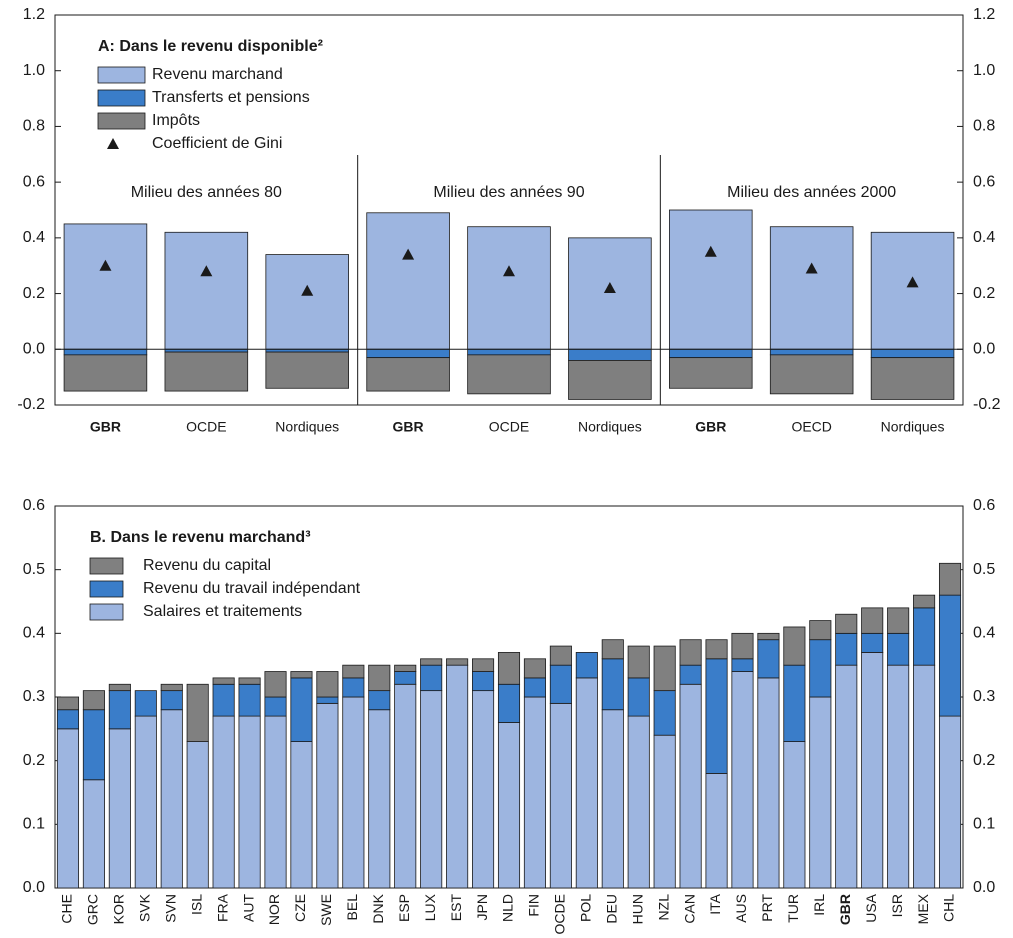  What do you see at coordinates (984, 14) in the screenshot?
I see `y2-tick-label: 1.2` at bounding box center [984, 14].